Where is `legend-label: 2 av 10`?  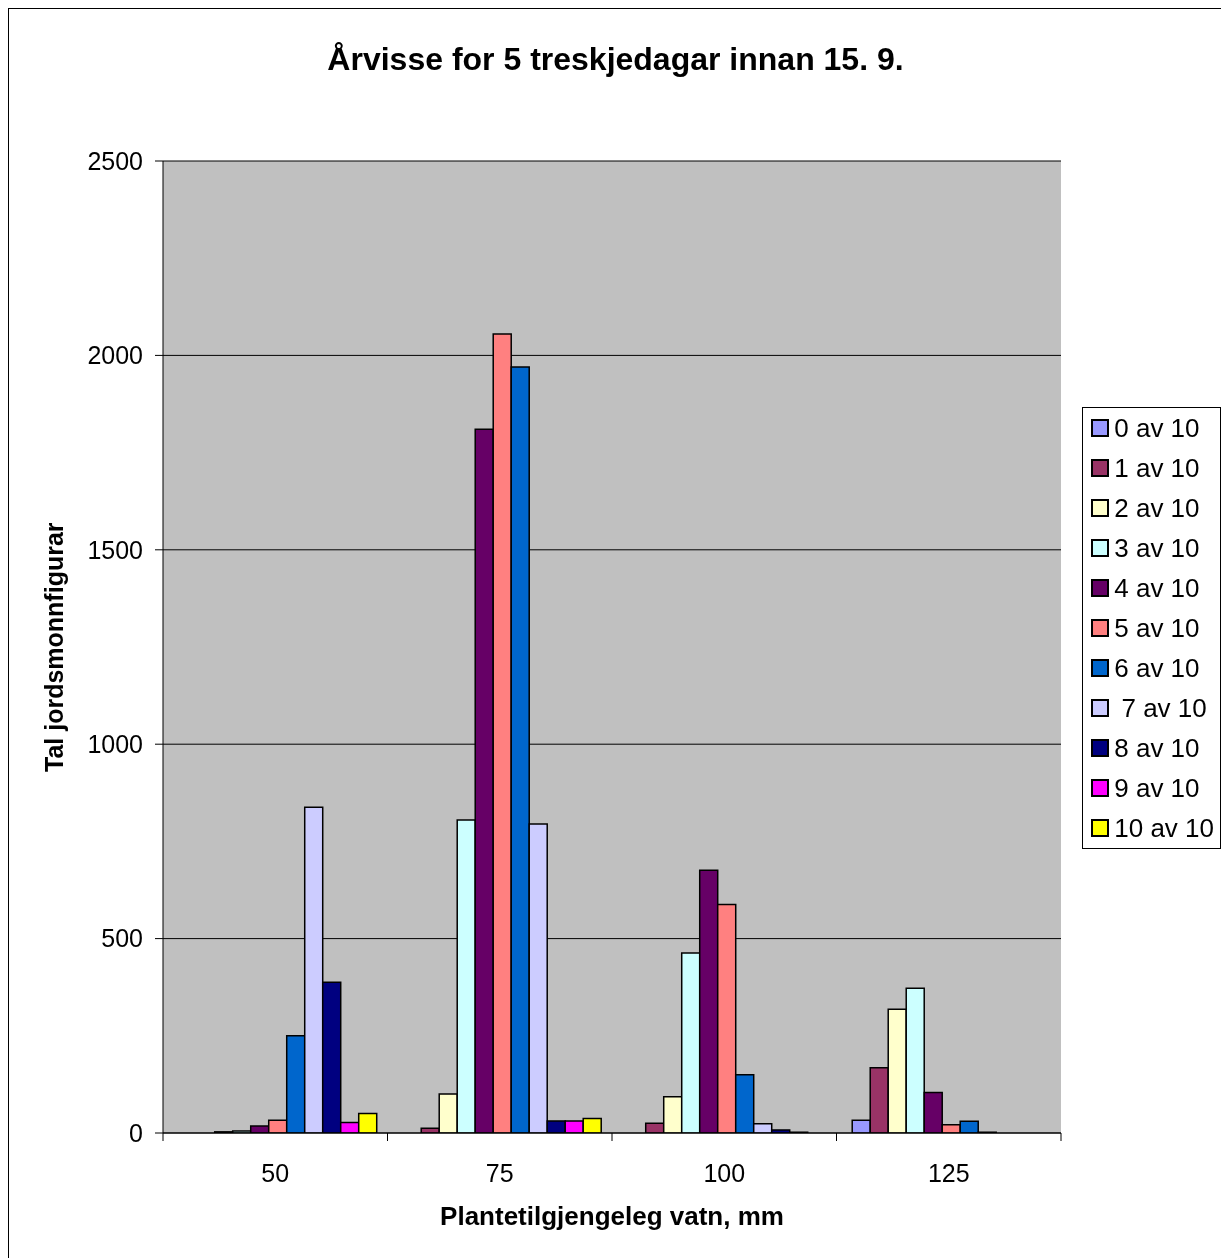 legend-label: 2 av 10 is located at coordinates (1157, 507).